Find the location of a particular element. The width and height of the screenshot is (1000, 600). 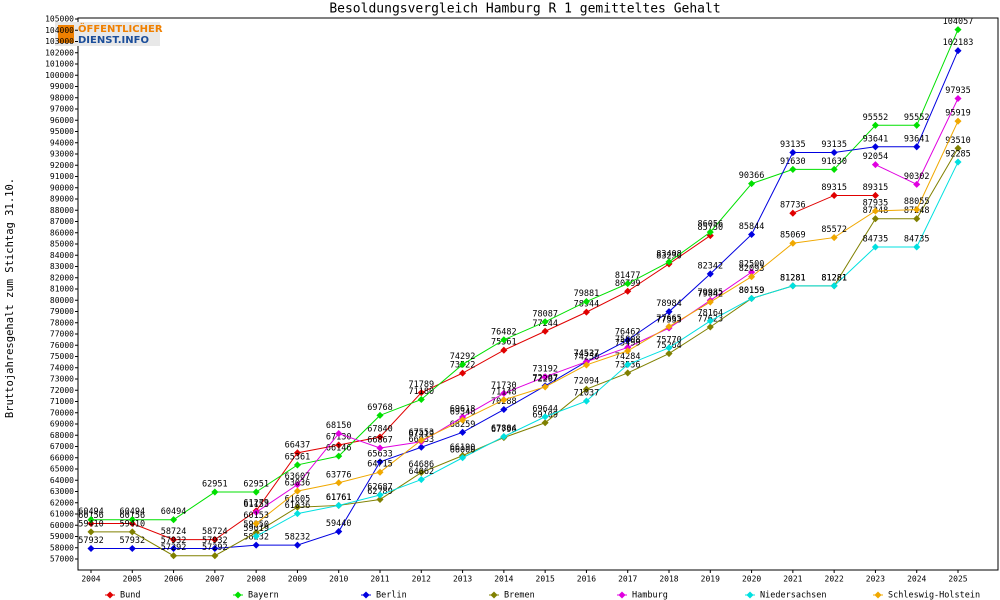

value-label: 61605 is located at coordinates (298, 500).